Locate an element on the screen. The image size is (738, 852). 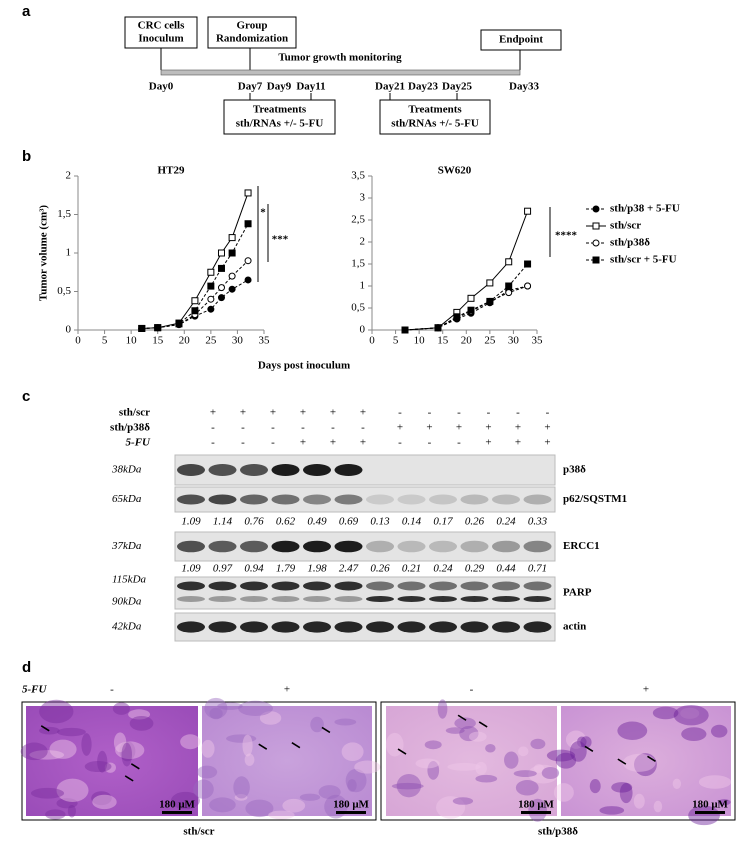
y-tick-label: 2,5 is located at coordinates (358, 220).